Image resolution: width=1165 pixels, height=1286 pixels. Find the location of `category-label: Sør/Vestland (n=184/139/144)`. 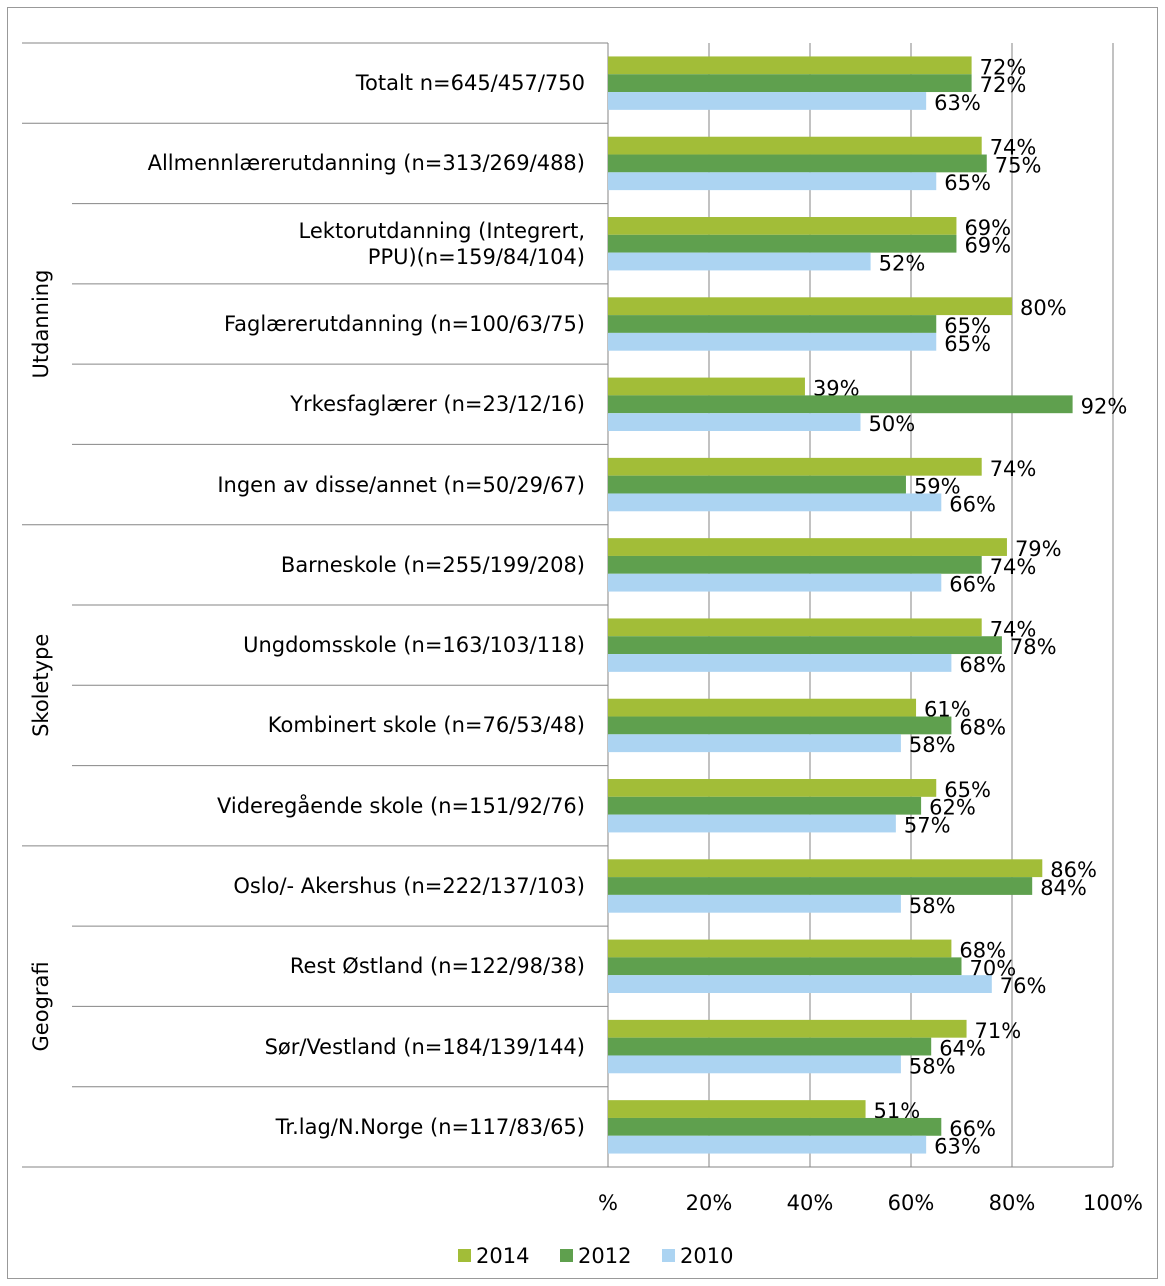

category-label: Sør/Vestland (n=184/139/144) is located at coordinates (424, 1046).